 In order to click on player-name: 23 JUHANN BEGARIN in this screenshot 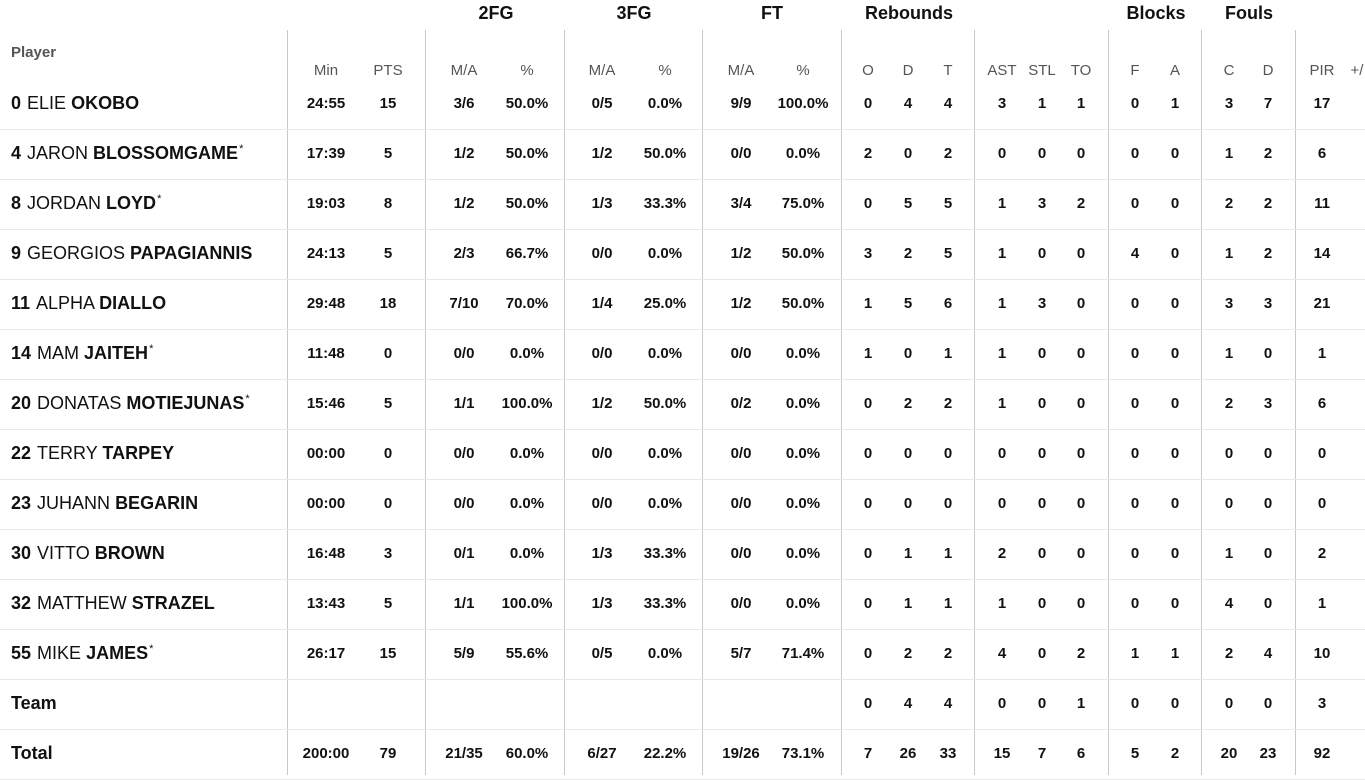, I will do `click(104, 503)`.